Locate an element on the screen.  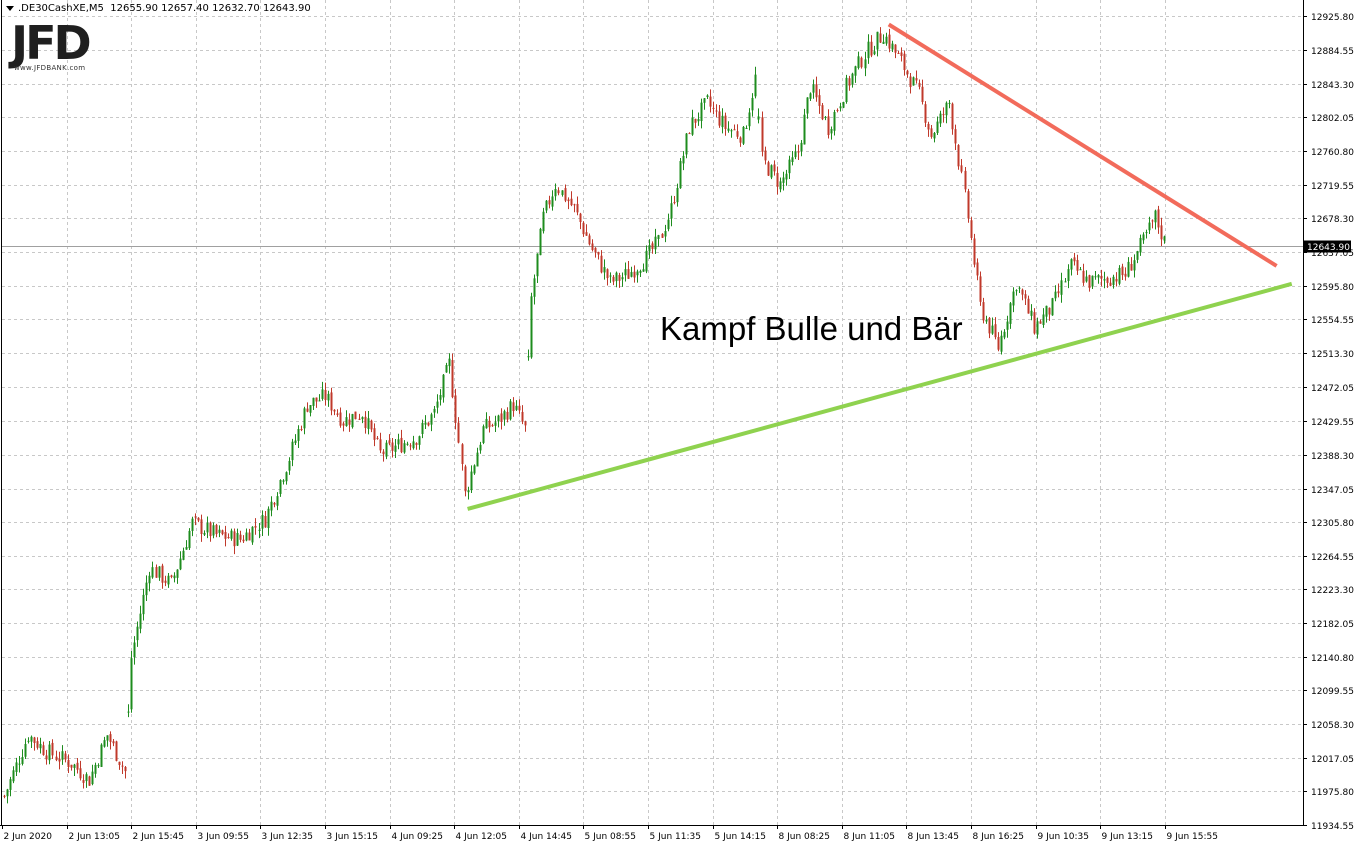
dropdown-arrow-icon is located at coordinates (10, 8).